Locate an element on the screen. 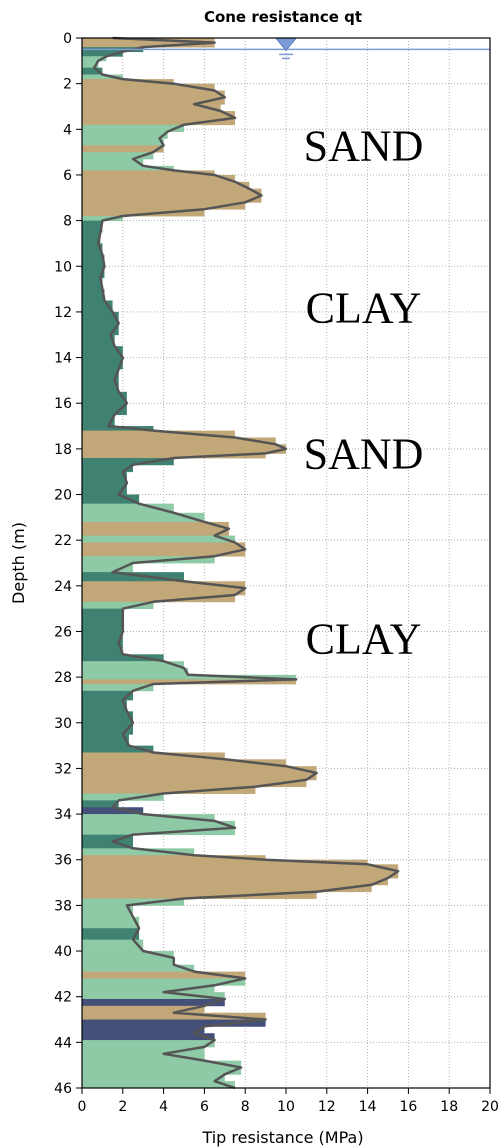 The width and height of the screenshot is (500, 1147). y-tick-label: 4 is located at coordinates (67, 130).